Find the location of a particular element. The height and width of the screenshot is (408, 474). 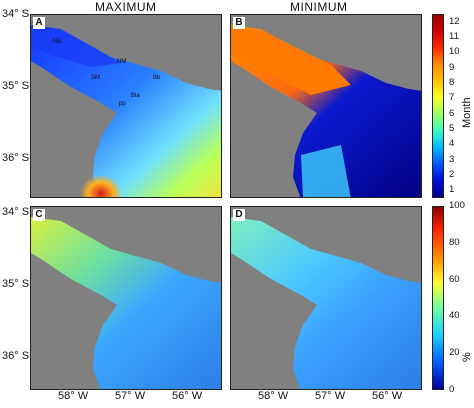

panel-c-label: C is located at coordinates (39, 215).